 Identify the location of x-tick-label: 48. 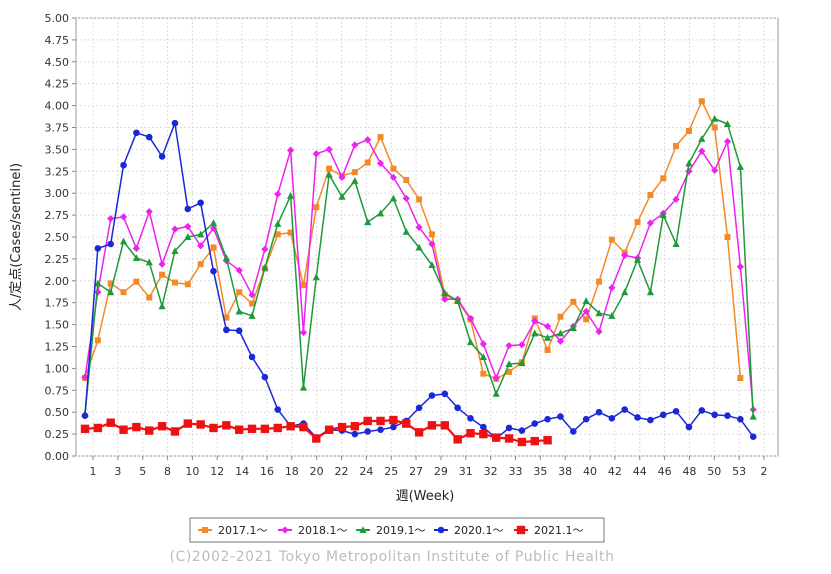
(689, 471).